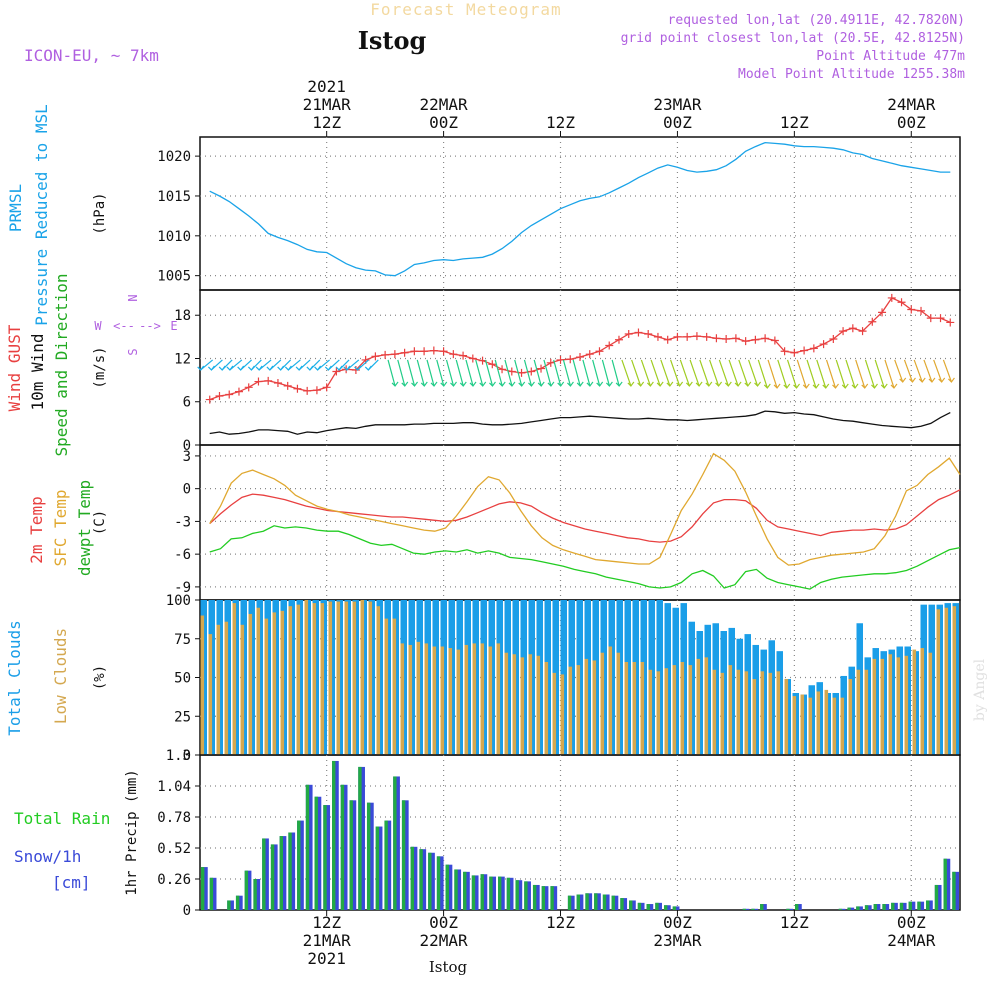 This screenshot has height=1000, width=1000. Describe the element at coordinates (794, 922) in the screenshot. I see `bottom-time-label: 12Z` at that location.